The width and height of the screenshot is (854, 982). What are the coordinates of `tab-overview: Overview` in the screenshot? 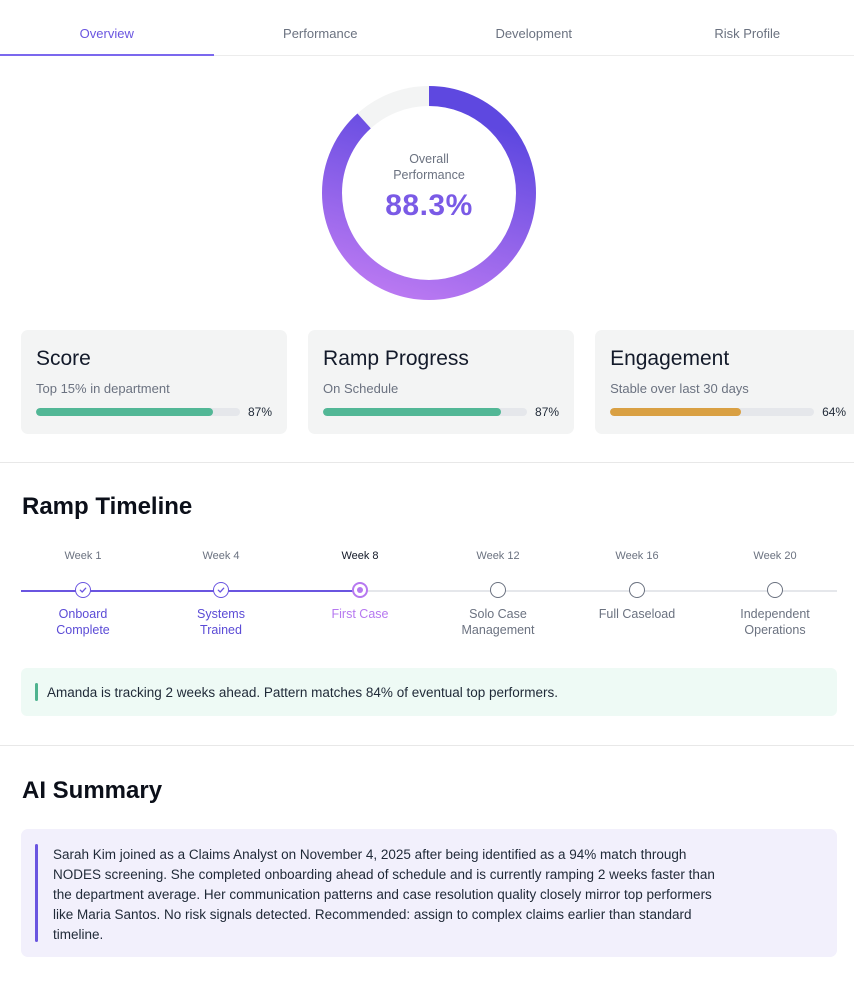 It's located at (107, 28).